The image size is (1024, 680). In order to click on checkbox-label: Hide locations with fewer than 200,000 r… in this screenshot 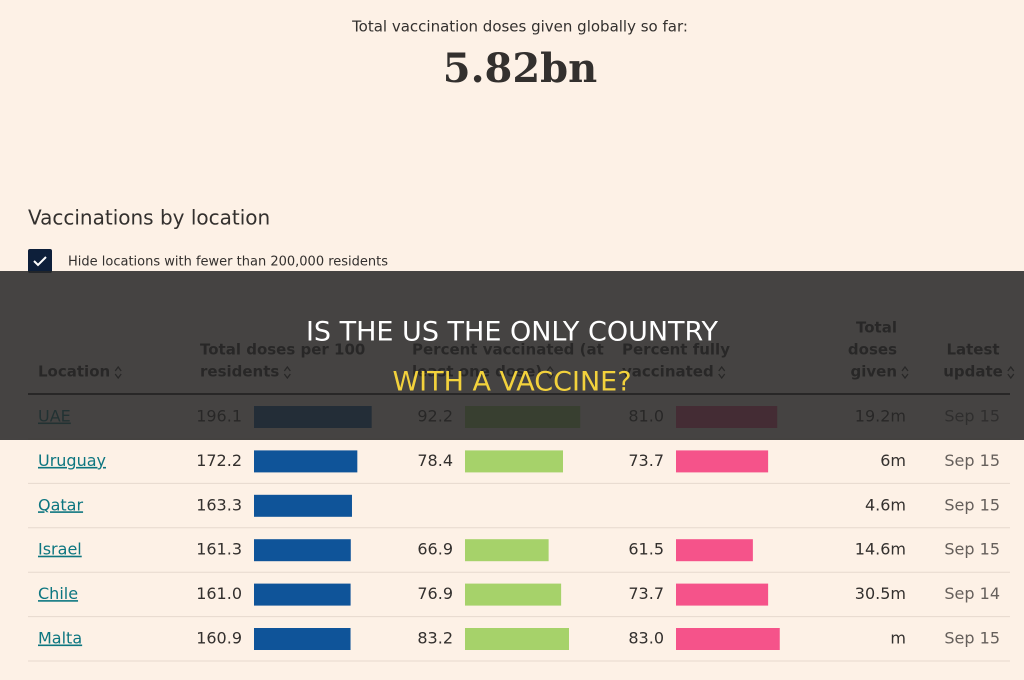, I will do `click(228, 262)`.